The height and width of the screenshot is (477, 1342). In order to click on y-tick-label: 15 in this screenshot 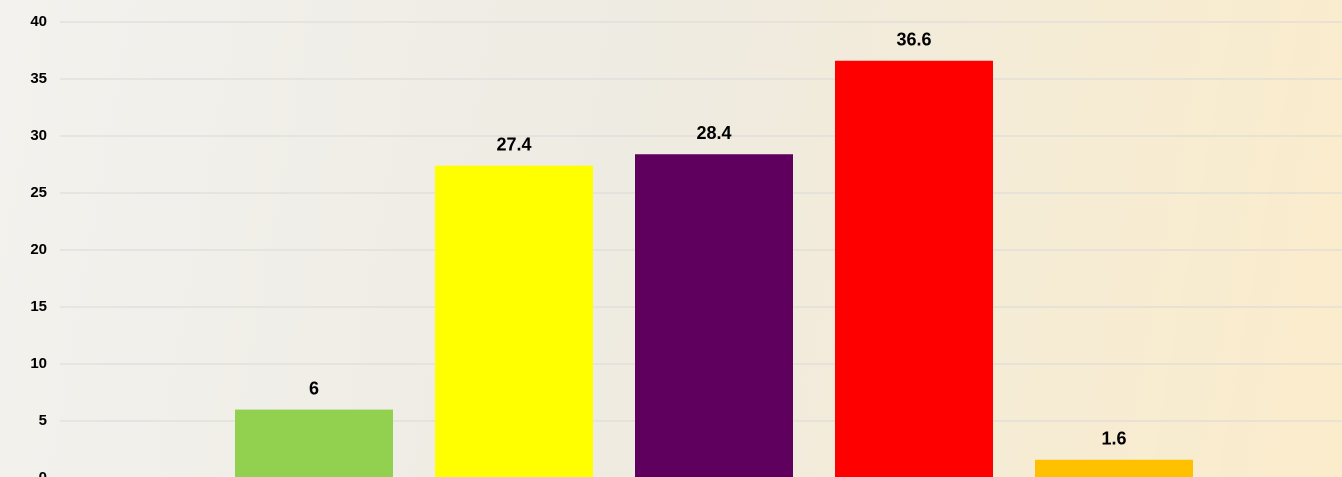, I will do `click(38, 306)`.